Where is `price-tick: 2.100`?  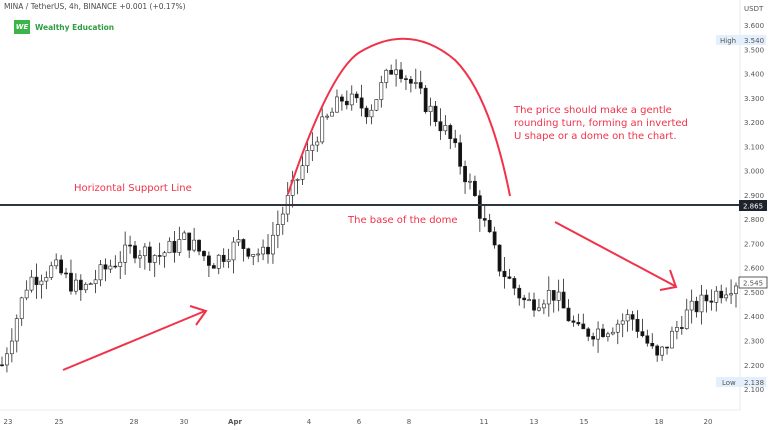 price-tick: 2.100 is located at coordinates (754, 390).